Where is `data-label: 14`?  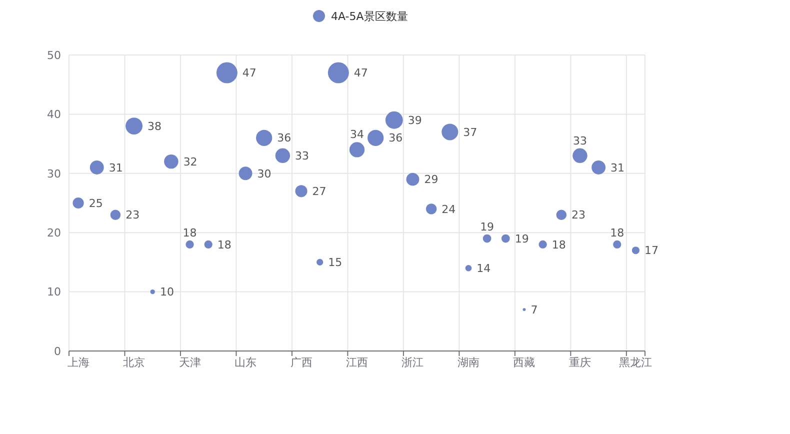
data-label: 14 is located at coordinates (483, 268).